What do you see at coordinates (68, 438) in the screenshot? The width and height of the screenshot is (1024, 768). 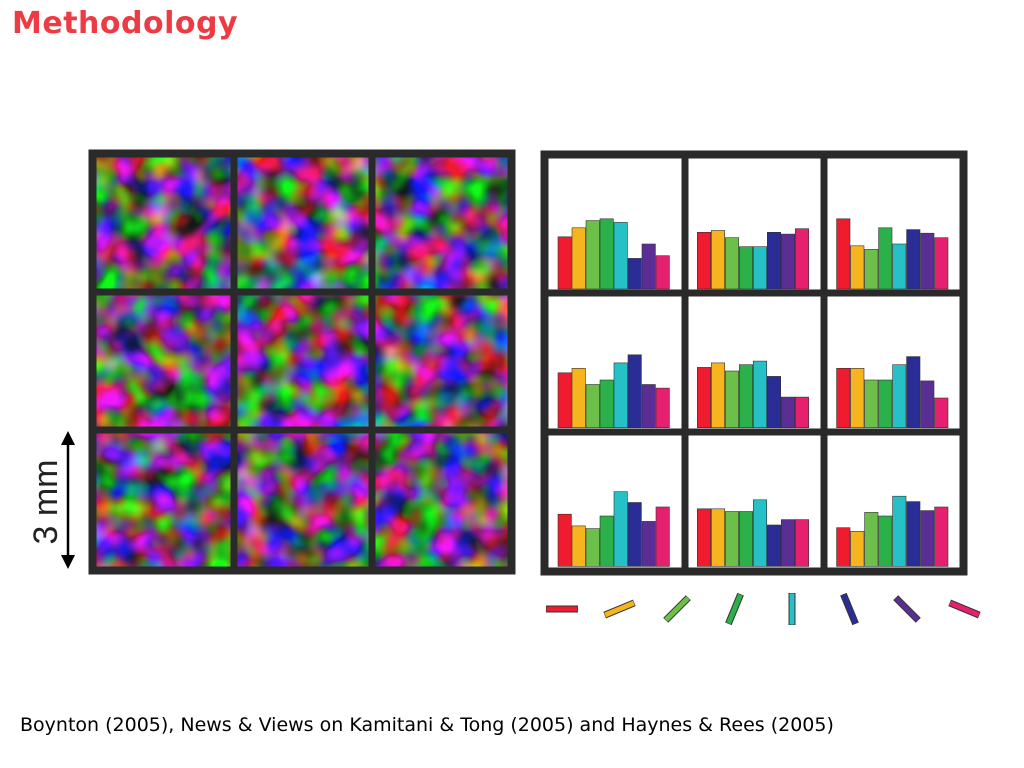 I see `arrow-up-icon` at bounding box center [68, 438].